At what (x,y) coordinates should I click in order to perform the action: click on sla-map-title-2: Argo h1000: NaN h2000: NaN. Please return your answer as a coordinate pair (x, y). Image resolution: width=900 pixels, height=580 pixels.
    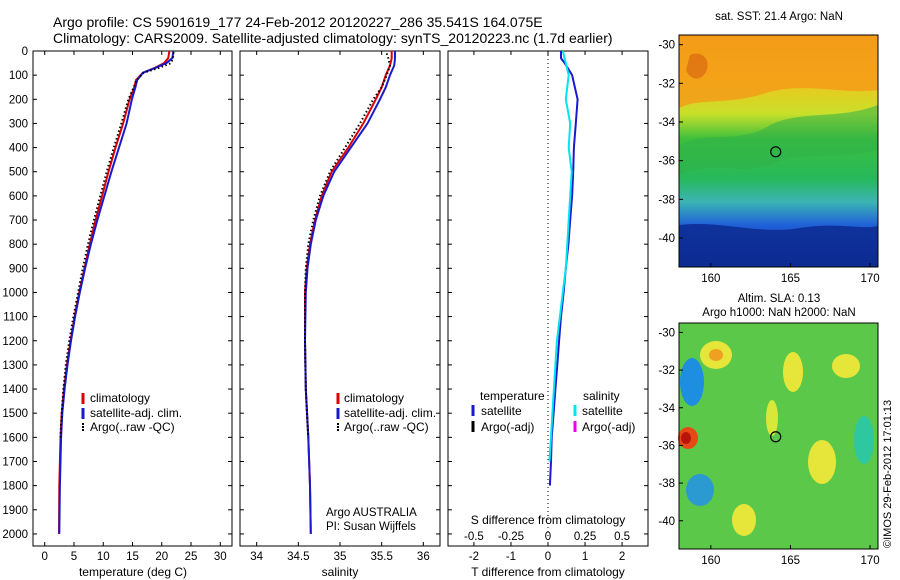
    Looking at the image, I should click on (778, 313).